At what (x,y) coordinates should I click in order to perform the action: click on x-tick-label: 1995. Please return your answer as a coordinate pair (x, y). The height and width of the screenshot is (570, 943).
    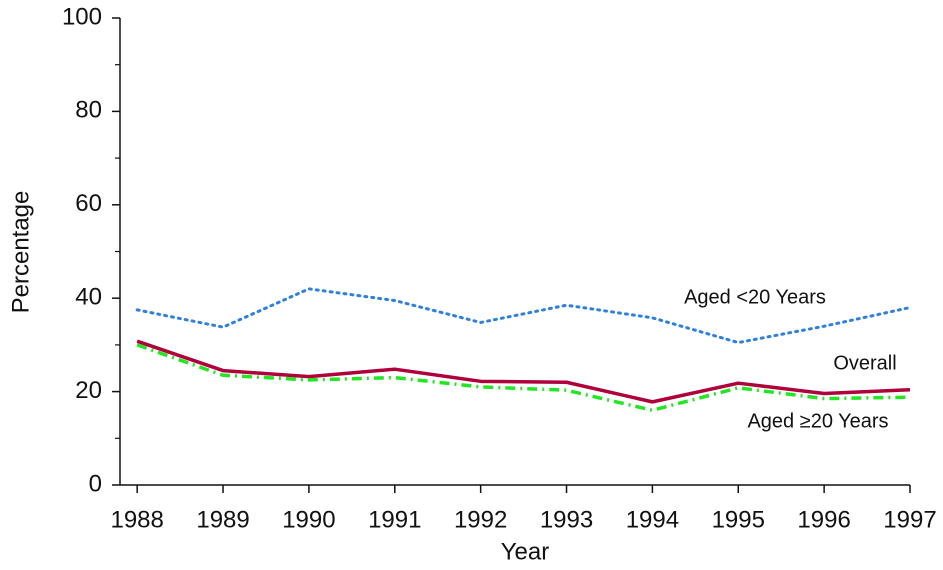
    Looking at the image, I should click on (738, 519).